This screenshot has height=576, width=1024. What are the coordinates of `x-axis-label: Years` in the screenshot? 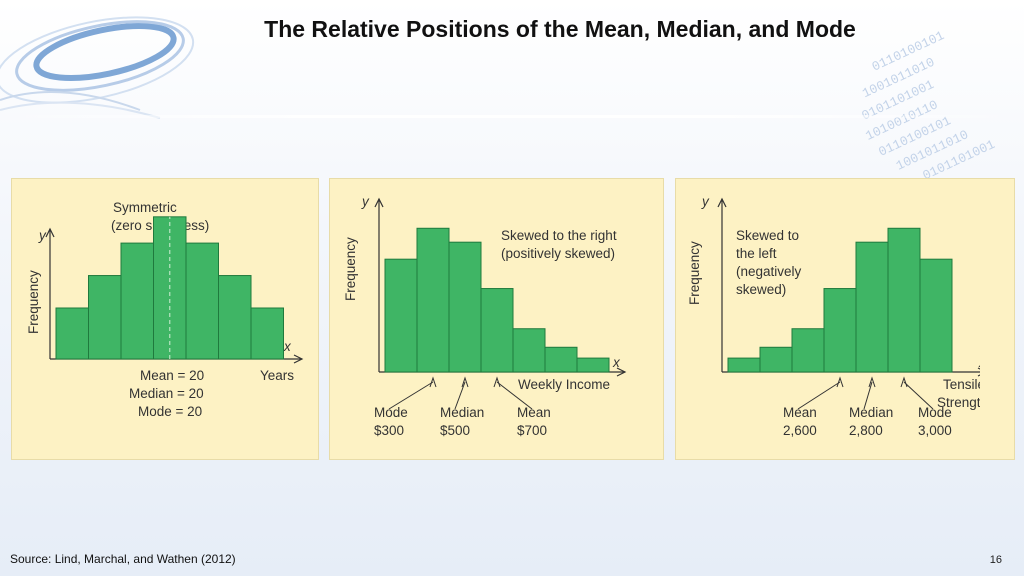 It's located at (277, 375).